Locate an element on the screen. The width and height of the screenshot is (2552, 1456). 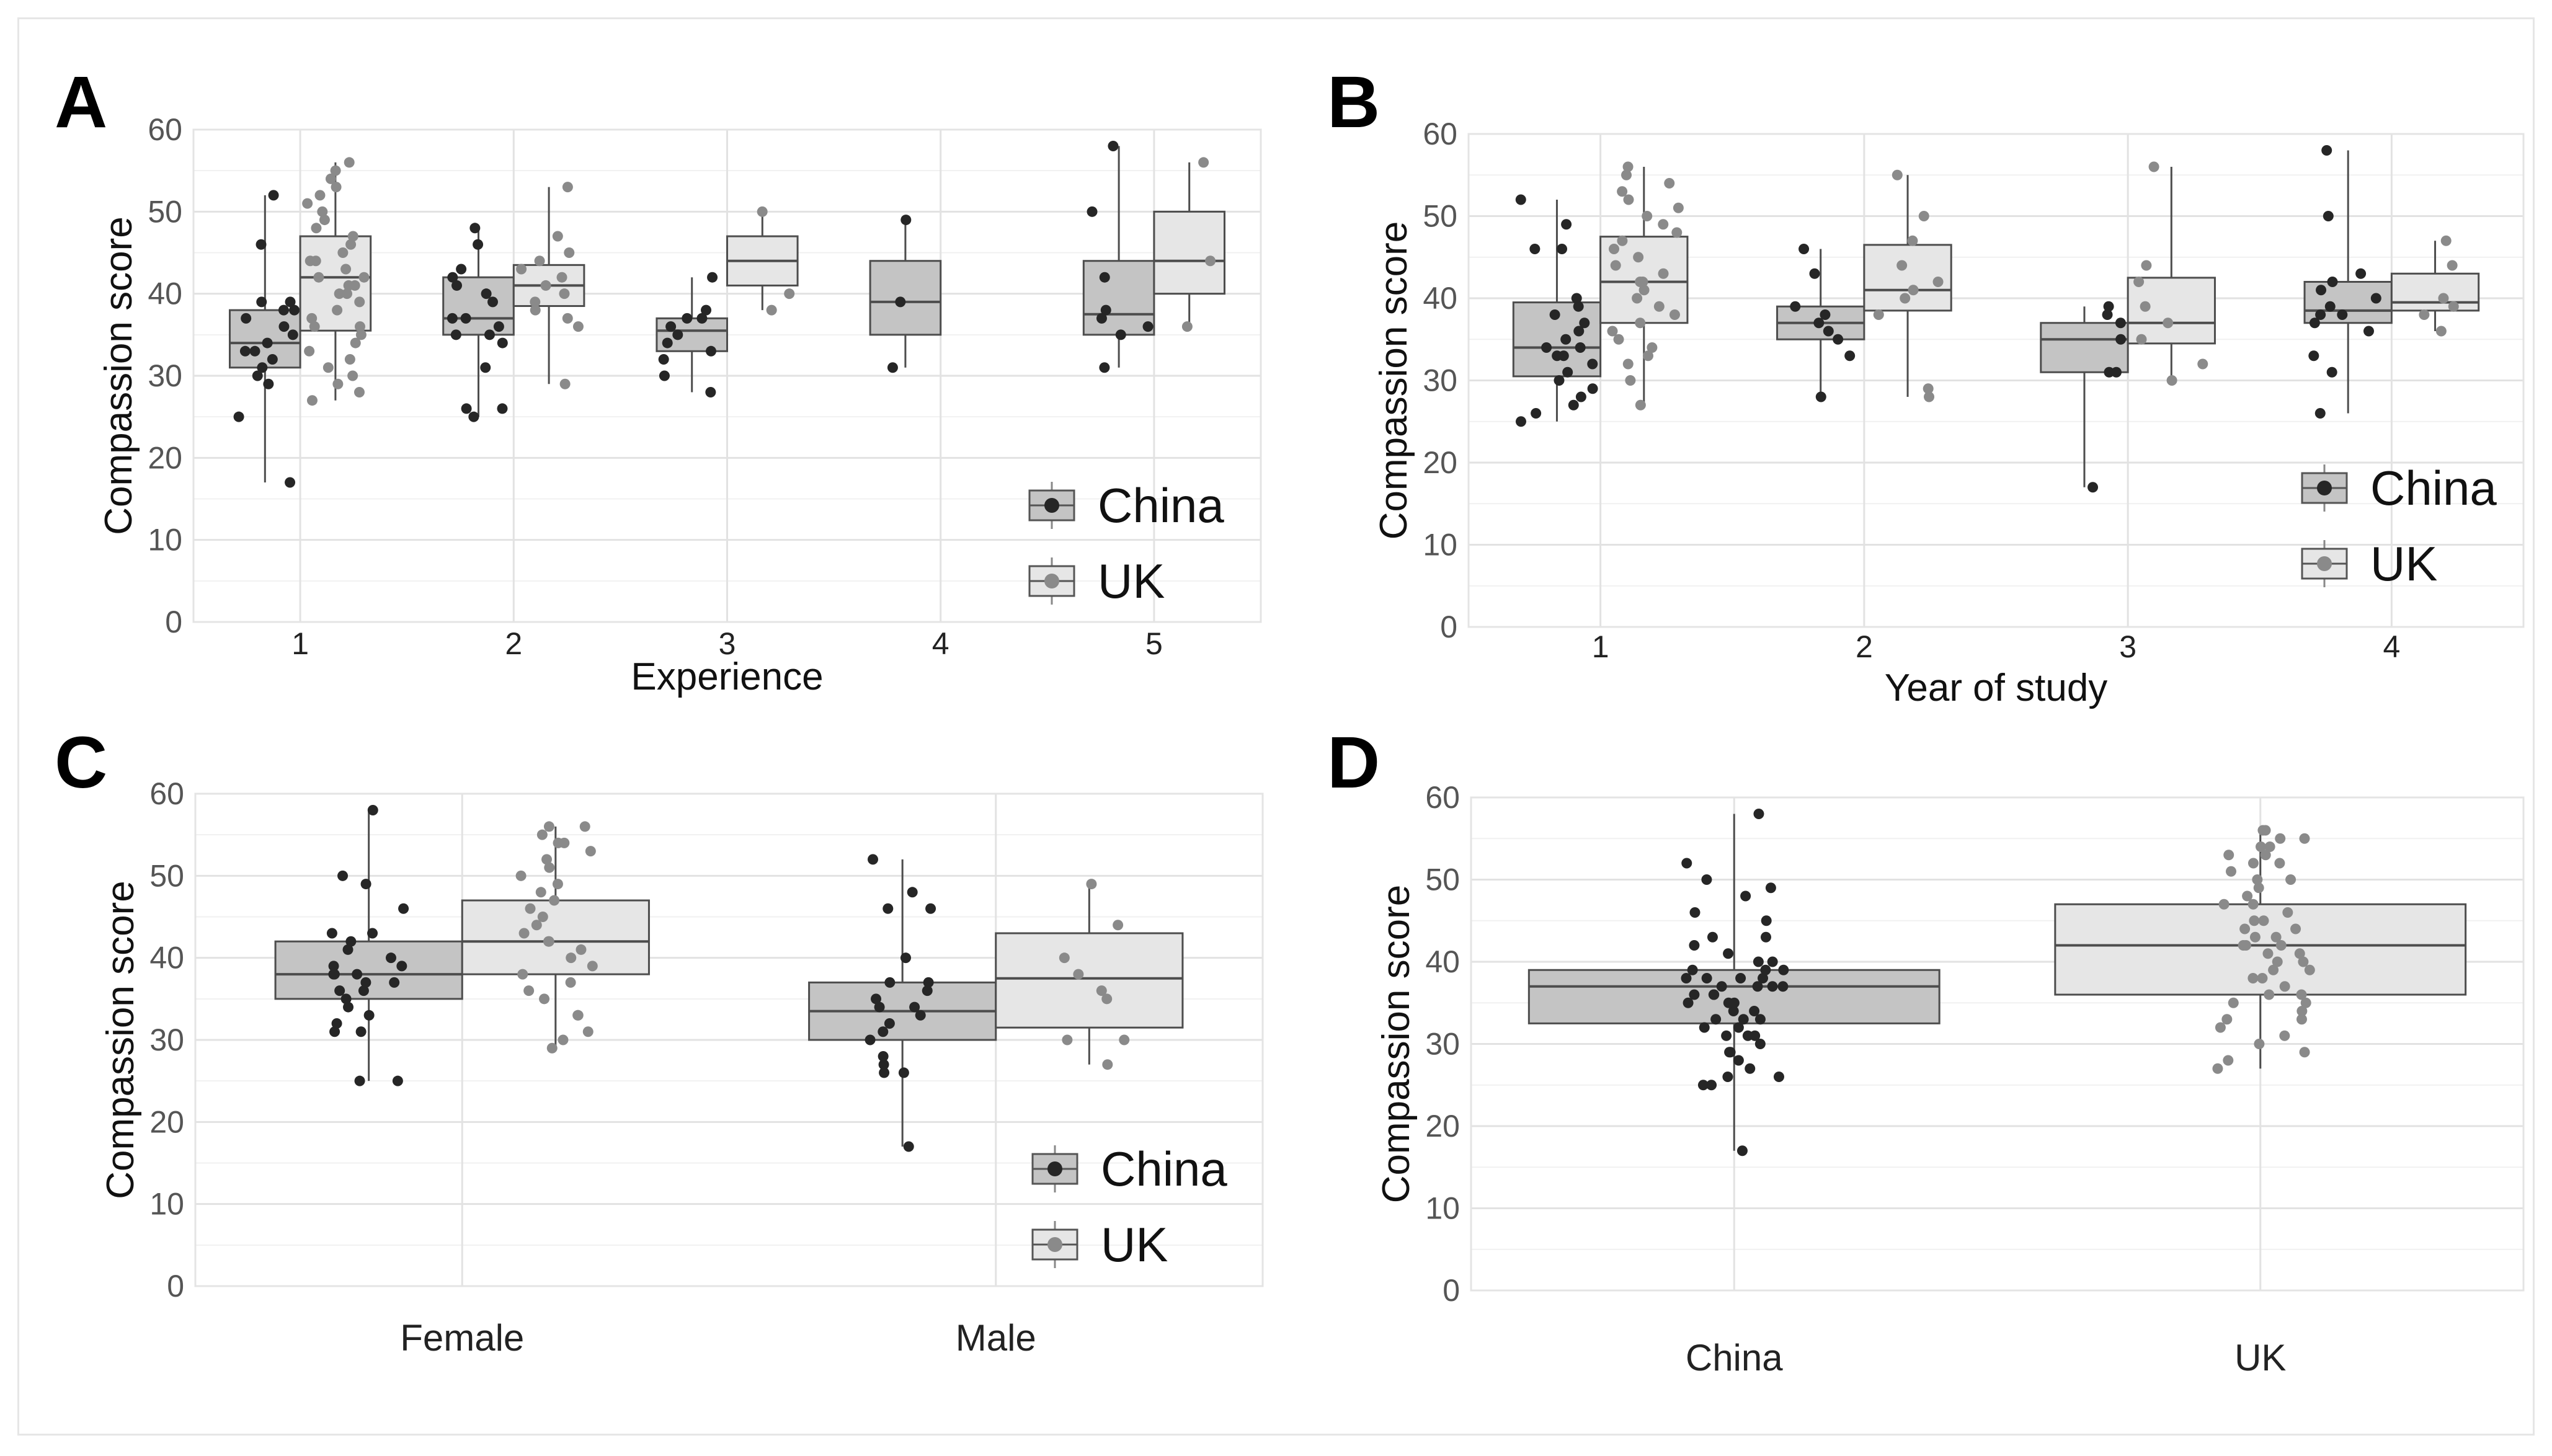
y-tick-label: 30 is located at coordinates (165, 376).